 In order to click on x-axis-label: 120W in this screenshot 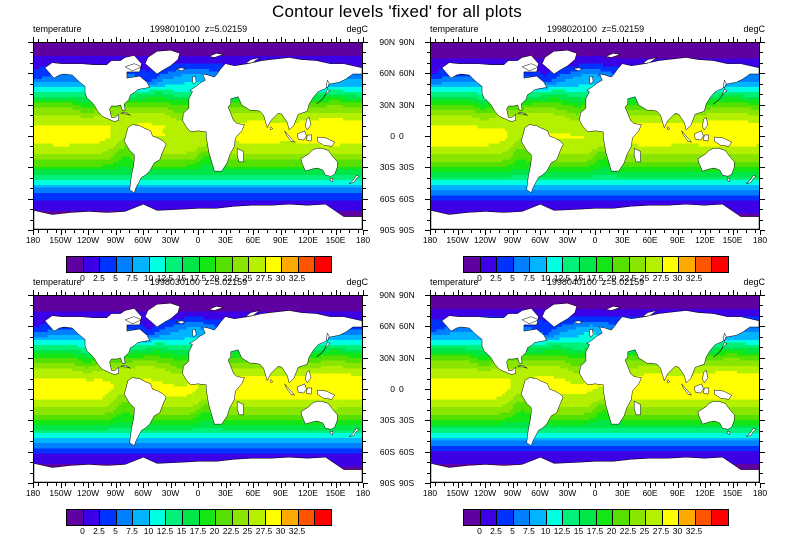, I will do `click(88, 240)`.